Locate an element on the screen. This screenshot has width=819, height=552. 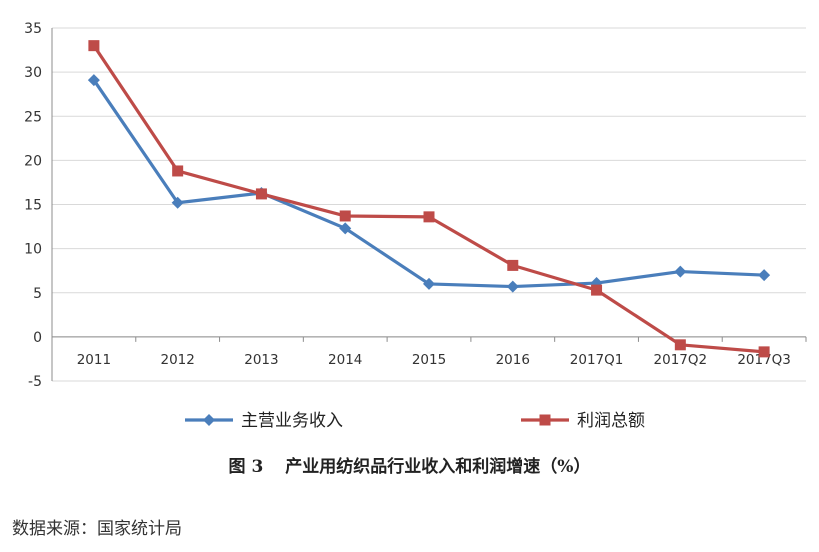
x-tick-label: 2011 is located at coordinates (94, 360).